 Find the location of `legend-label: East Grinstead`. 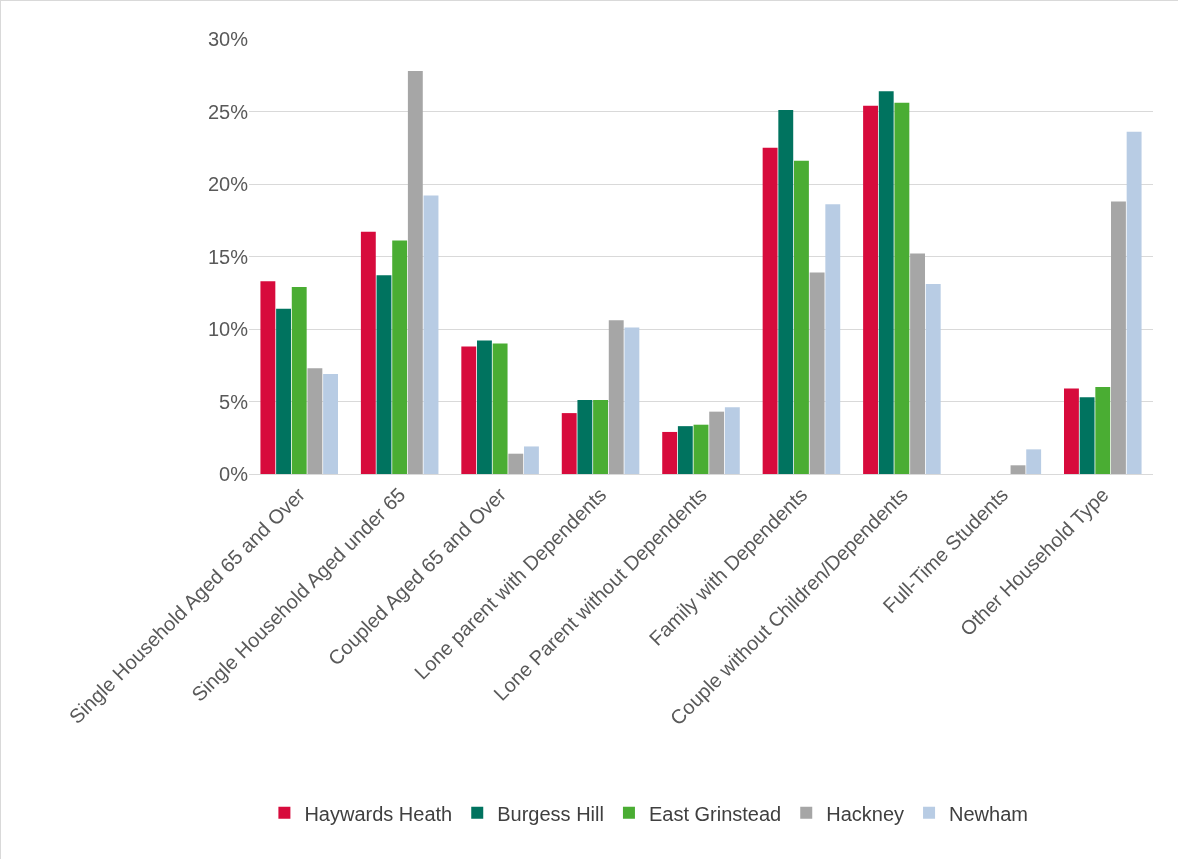

legend-label: East Grinstead is located at coordinates (715, 813).